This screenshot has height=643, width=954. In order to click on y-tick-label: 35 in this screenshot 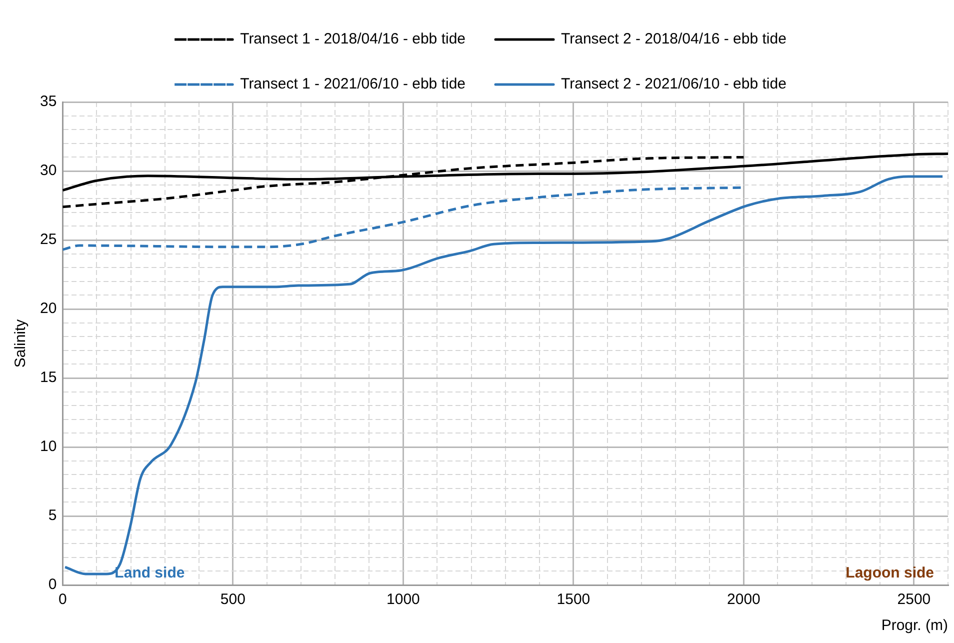, I will do `click(48, 101)`.